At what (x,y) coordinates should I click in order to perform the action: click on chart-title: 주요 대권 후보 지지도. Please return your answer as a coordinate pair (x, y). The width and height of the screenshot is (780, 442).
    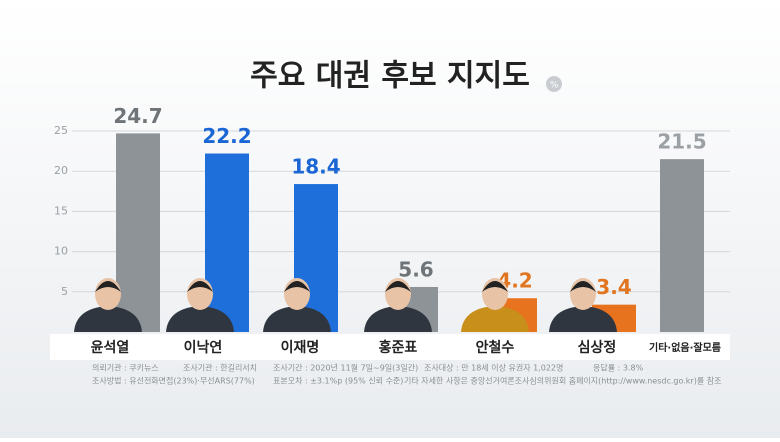
    Looking at the image, I should click on (390, 76).